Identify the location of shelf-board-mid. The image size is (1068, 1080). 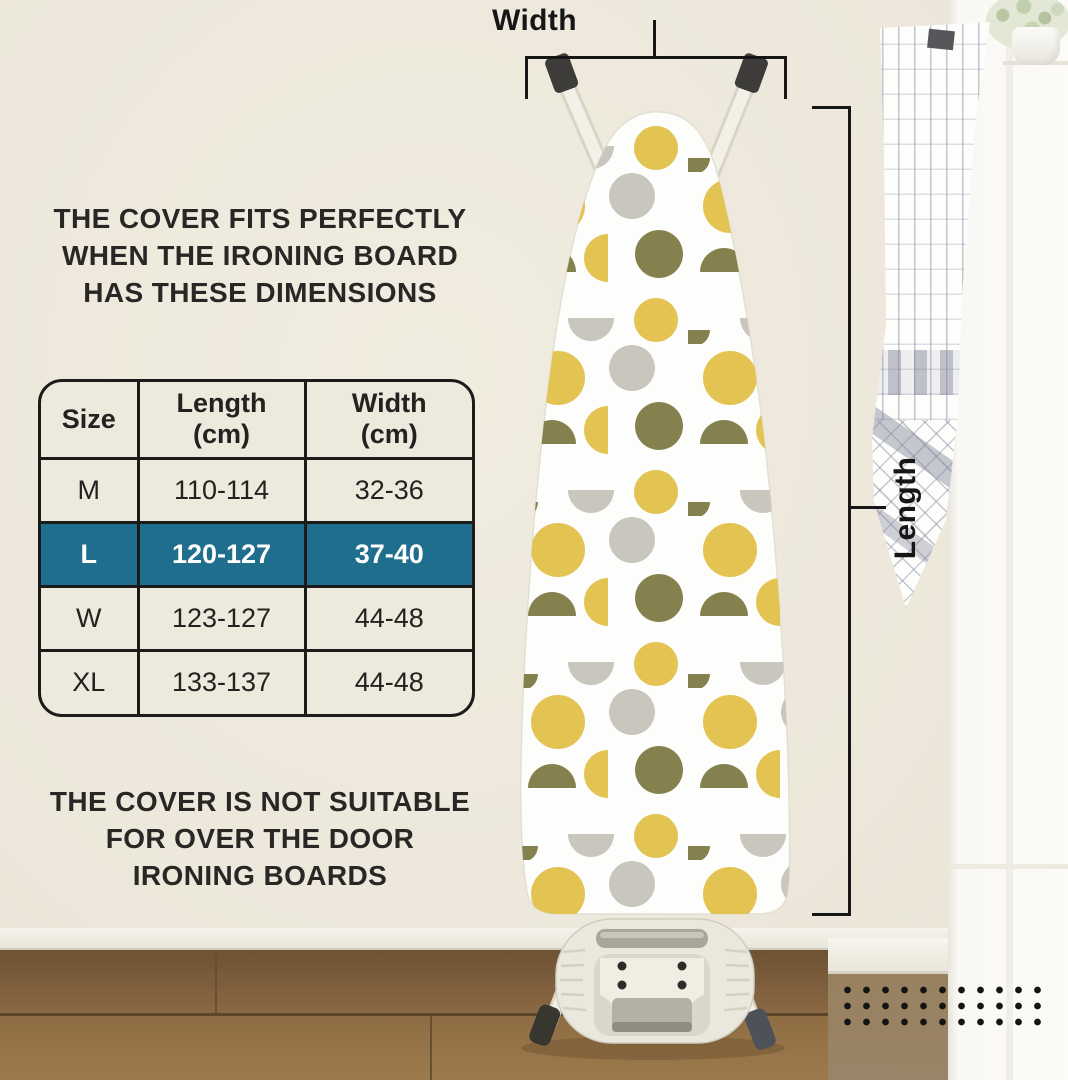
(1008, 866).